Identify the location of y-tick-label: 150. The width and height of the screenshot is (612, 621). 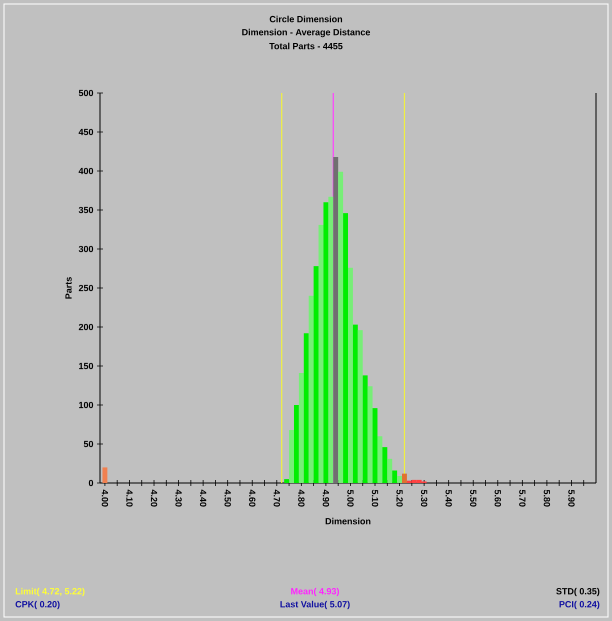
(86, 366).